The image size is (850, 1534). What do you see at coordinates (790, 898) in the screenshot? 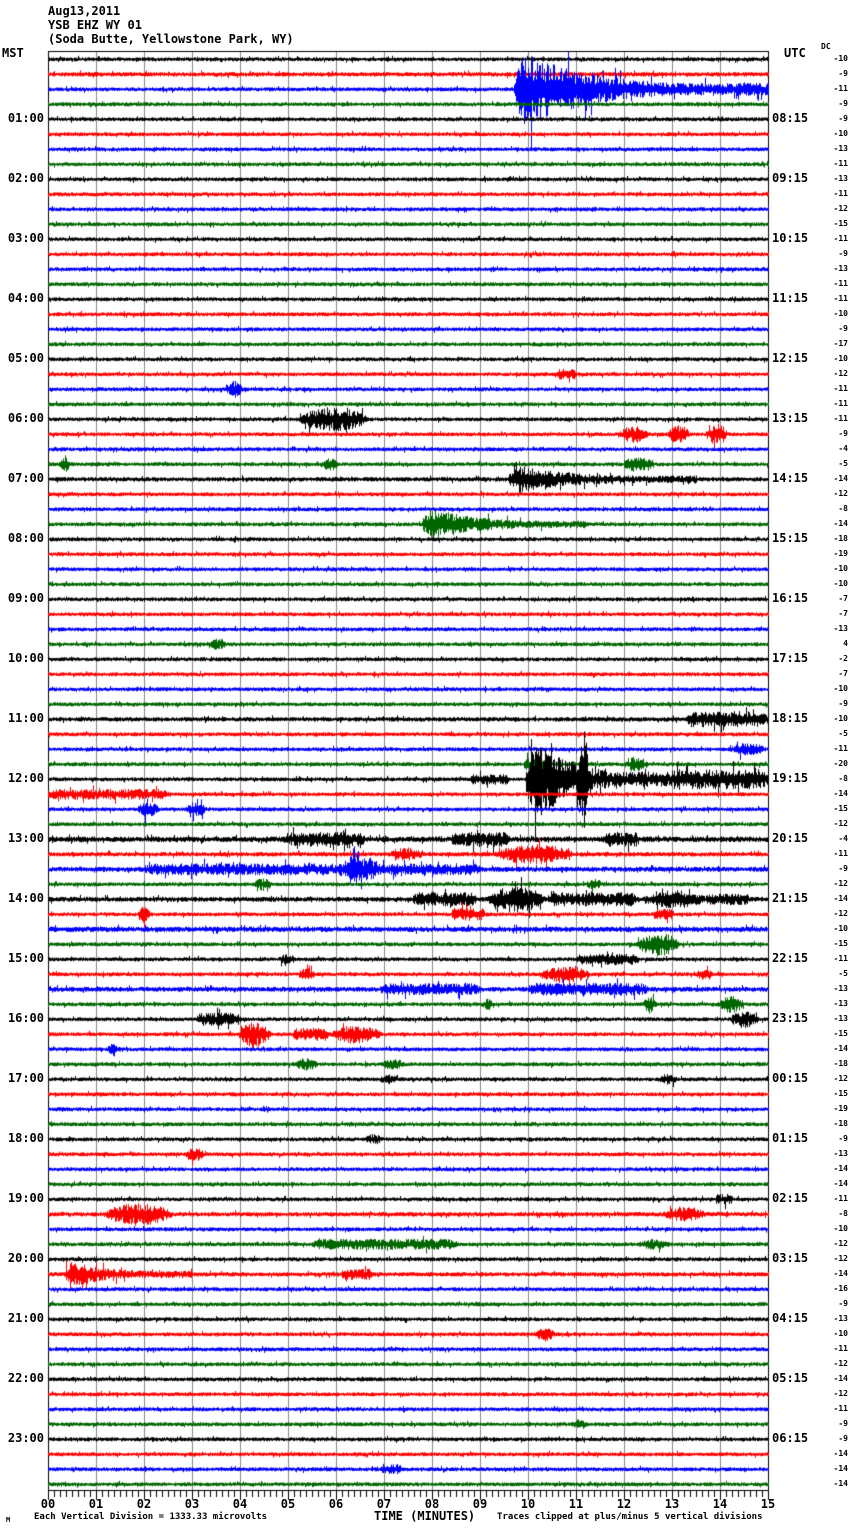
I see `utc-hour-label: 21:15` at bounding box center [790, 898].